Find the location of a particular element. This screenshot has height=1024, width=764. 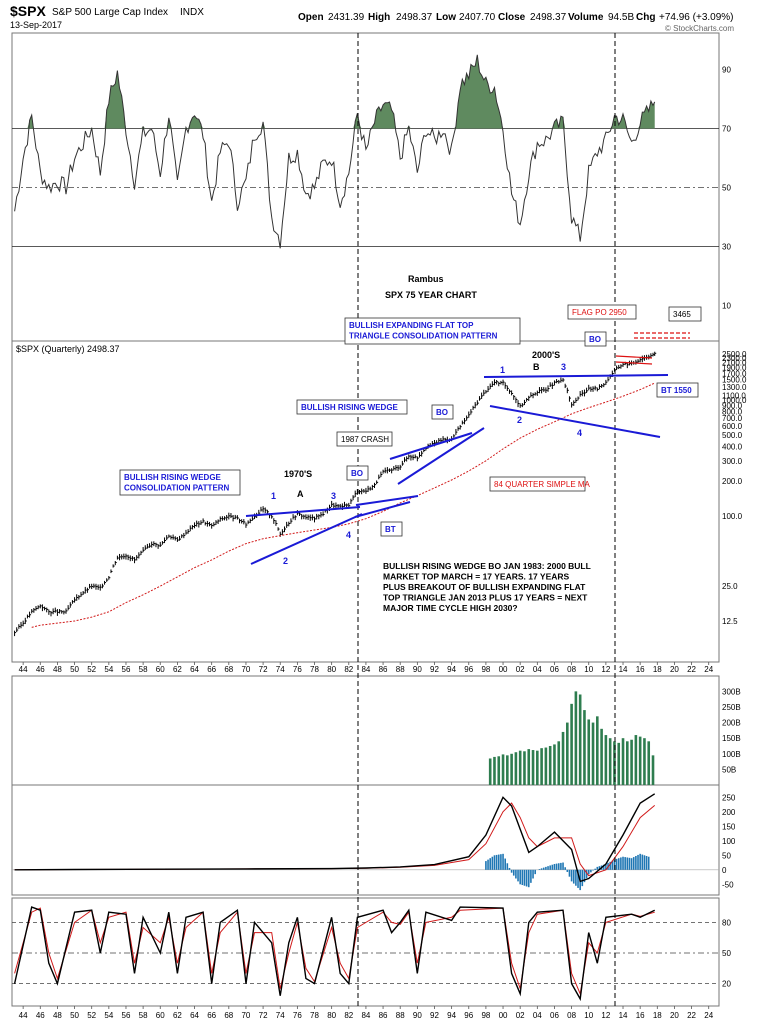

stoch-x-tick: 64 is located at coordinates (194, 1015).